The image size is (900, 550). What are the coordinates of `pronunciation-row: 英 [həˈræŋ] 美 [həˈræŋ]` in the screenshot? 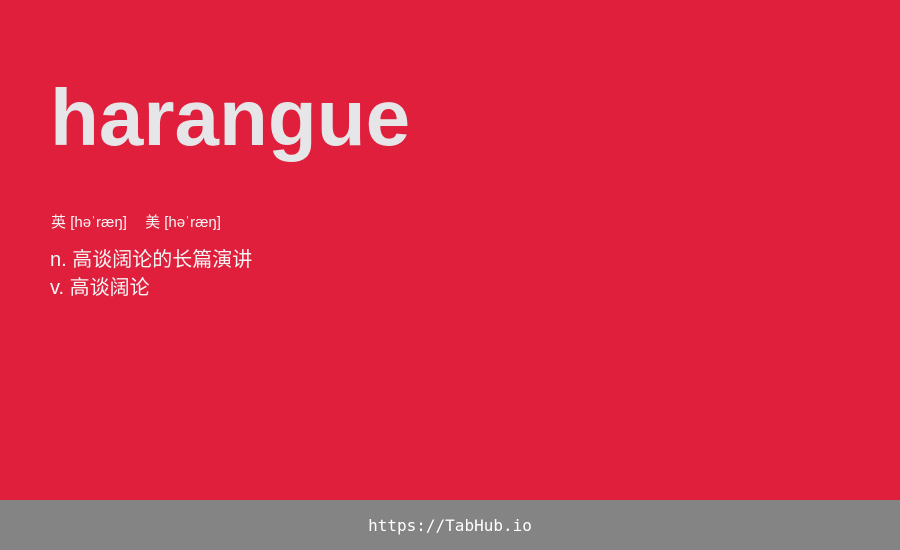 It's located at (136, 223).